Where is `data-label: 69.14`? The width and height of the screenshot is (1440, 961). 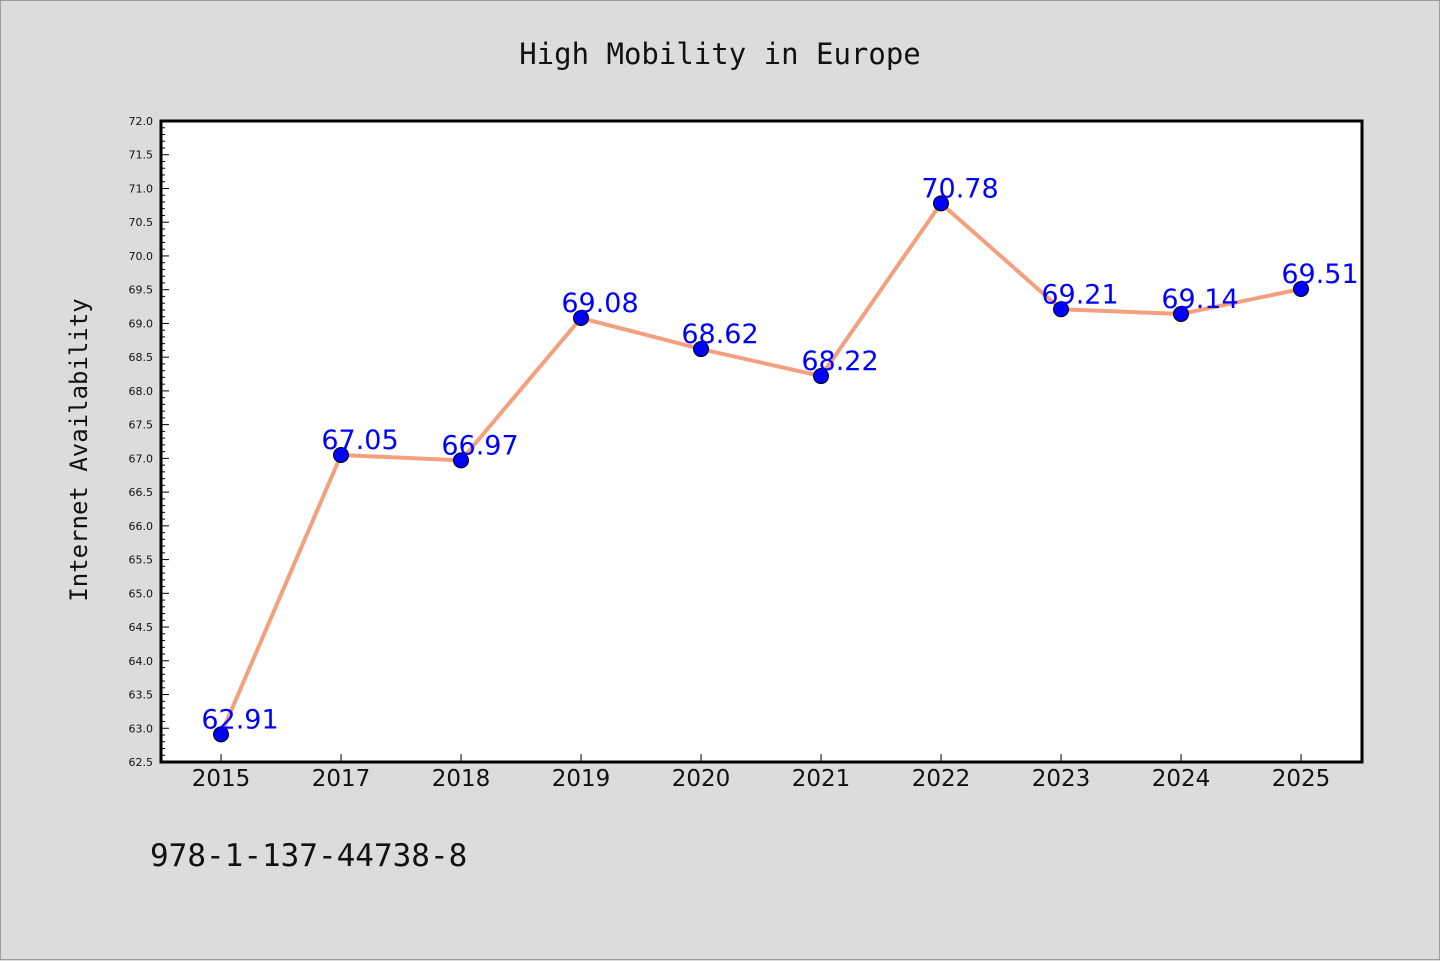
data-label: 69.14 is located at coordinates (1199, 299).